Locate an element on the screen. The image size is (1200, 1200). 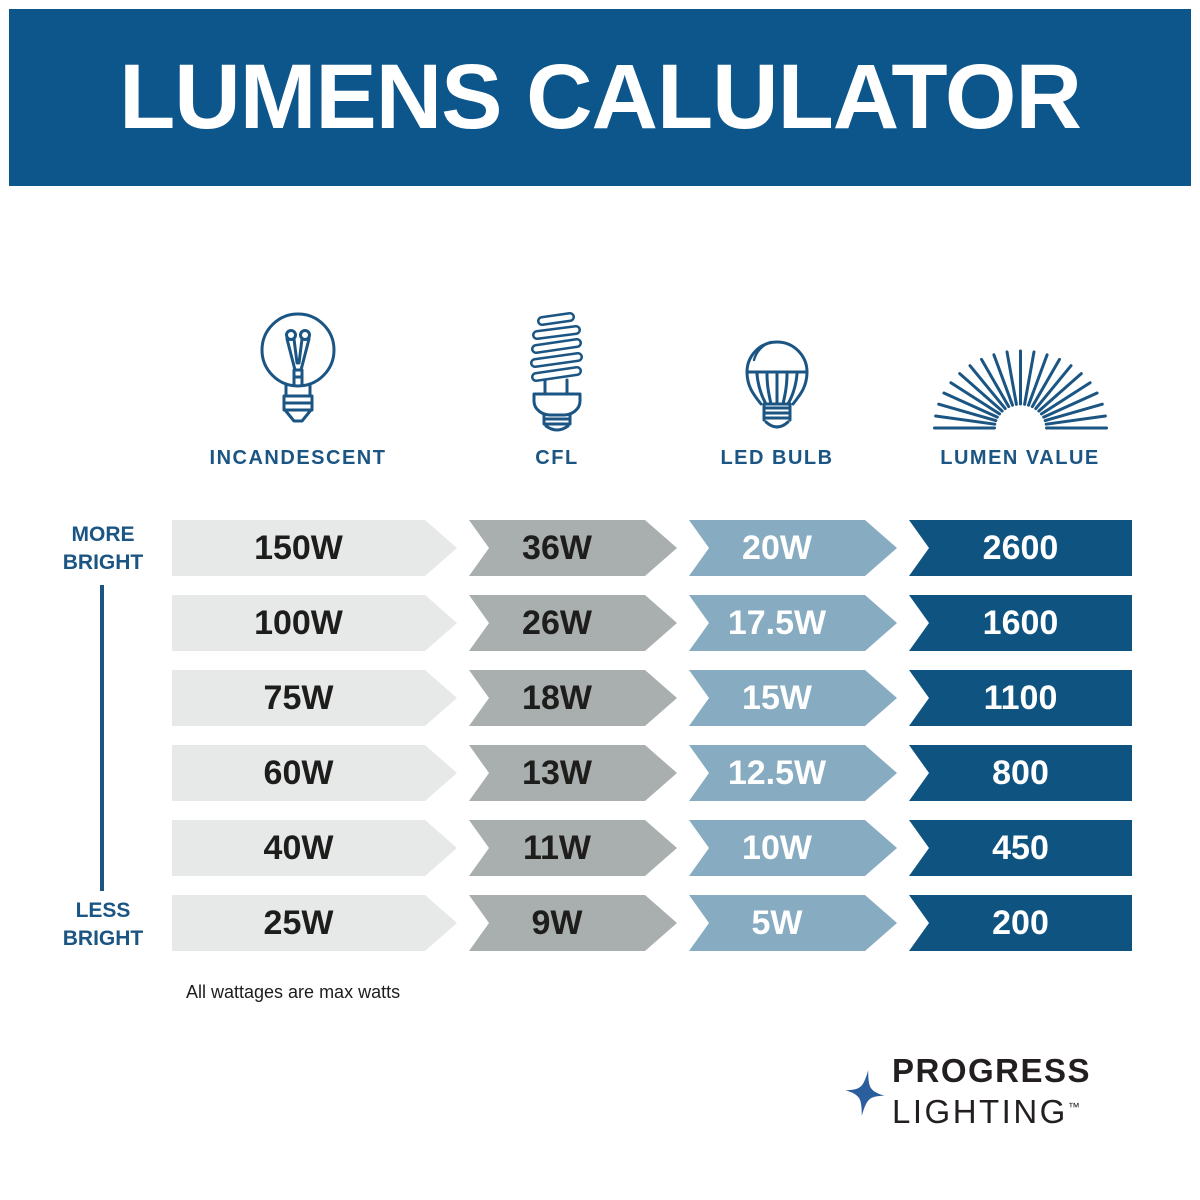
cell-value: 12.5W is located at coordinates (777, 772).